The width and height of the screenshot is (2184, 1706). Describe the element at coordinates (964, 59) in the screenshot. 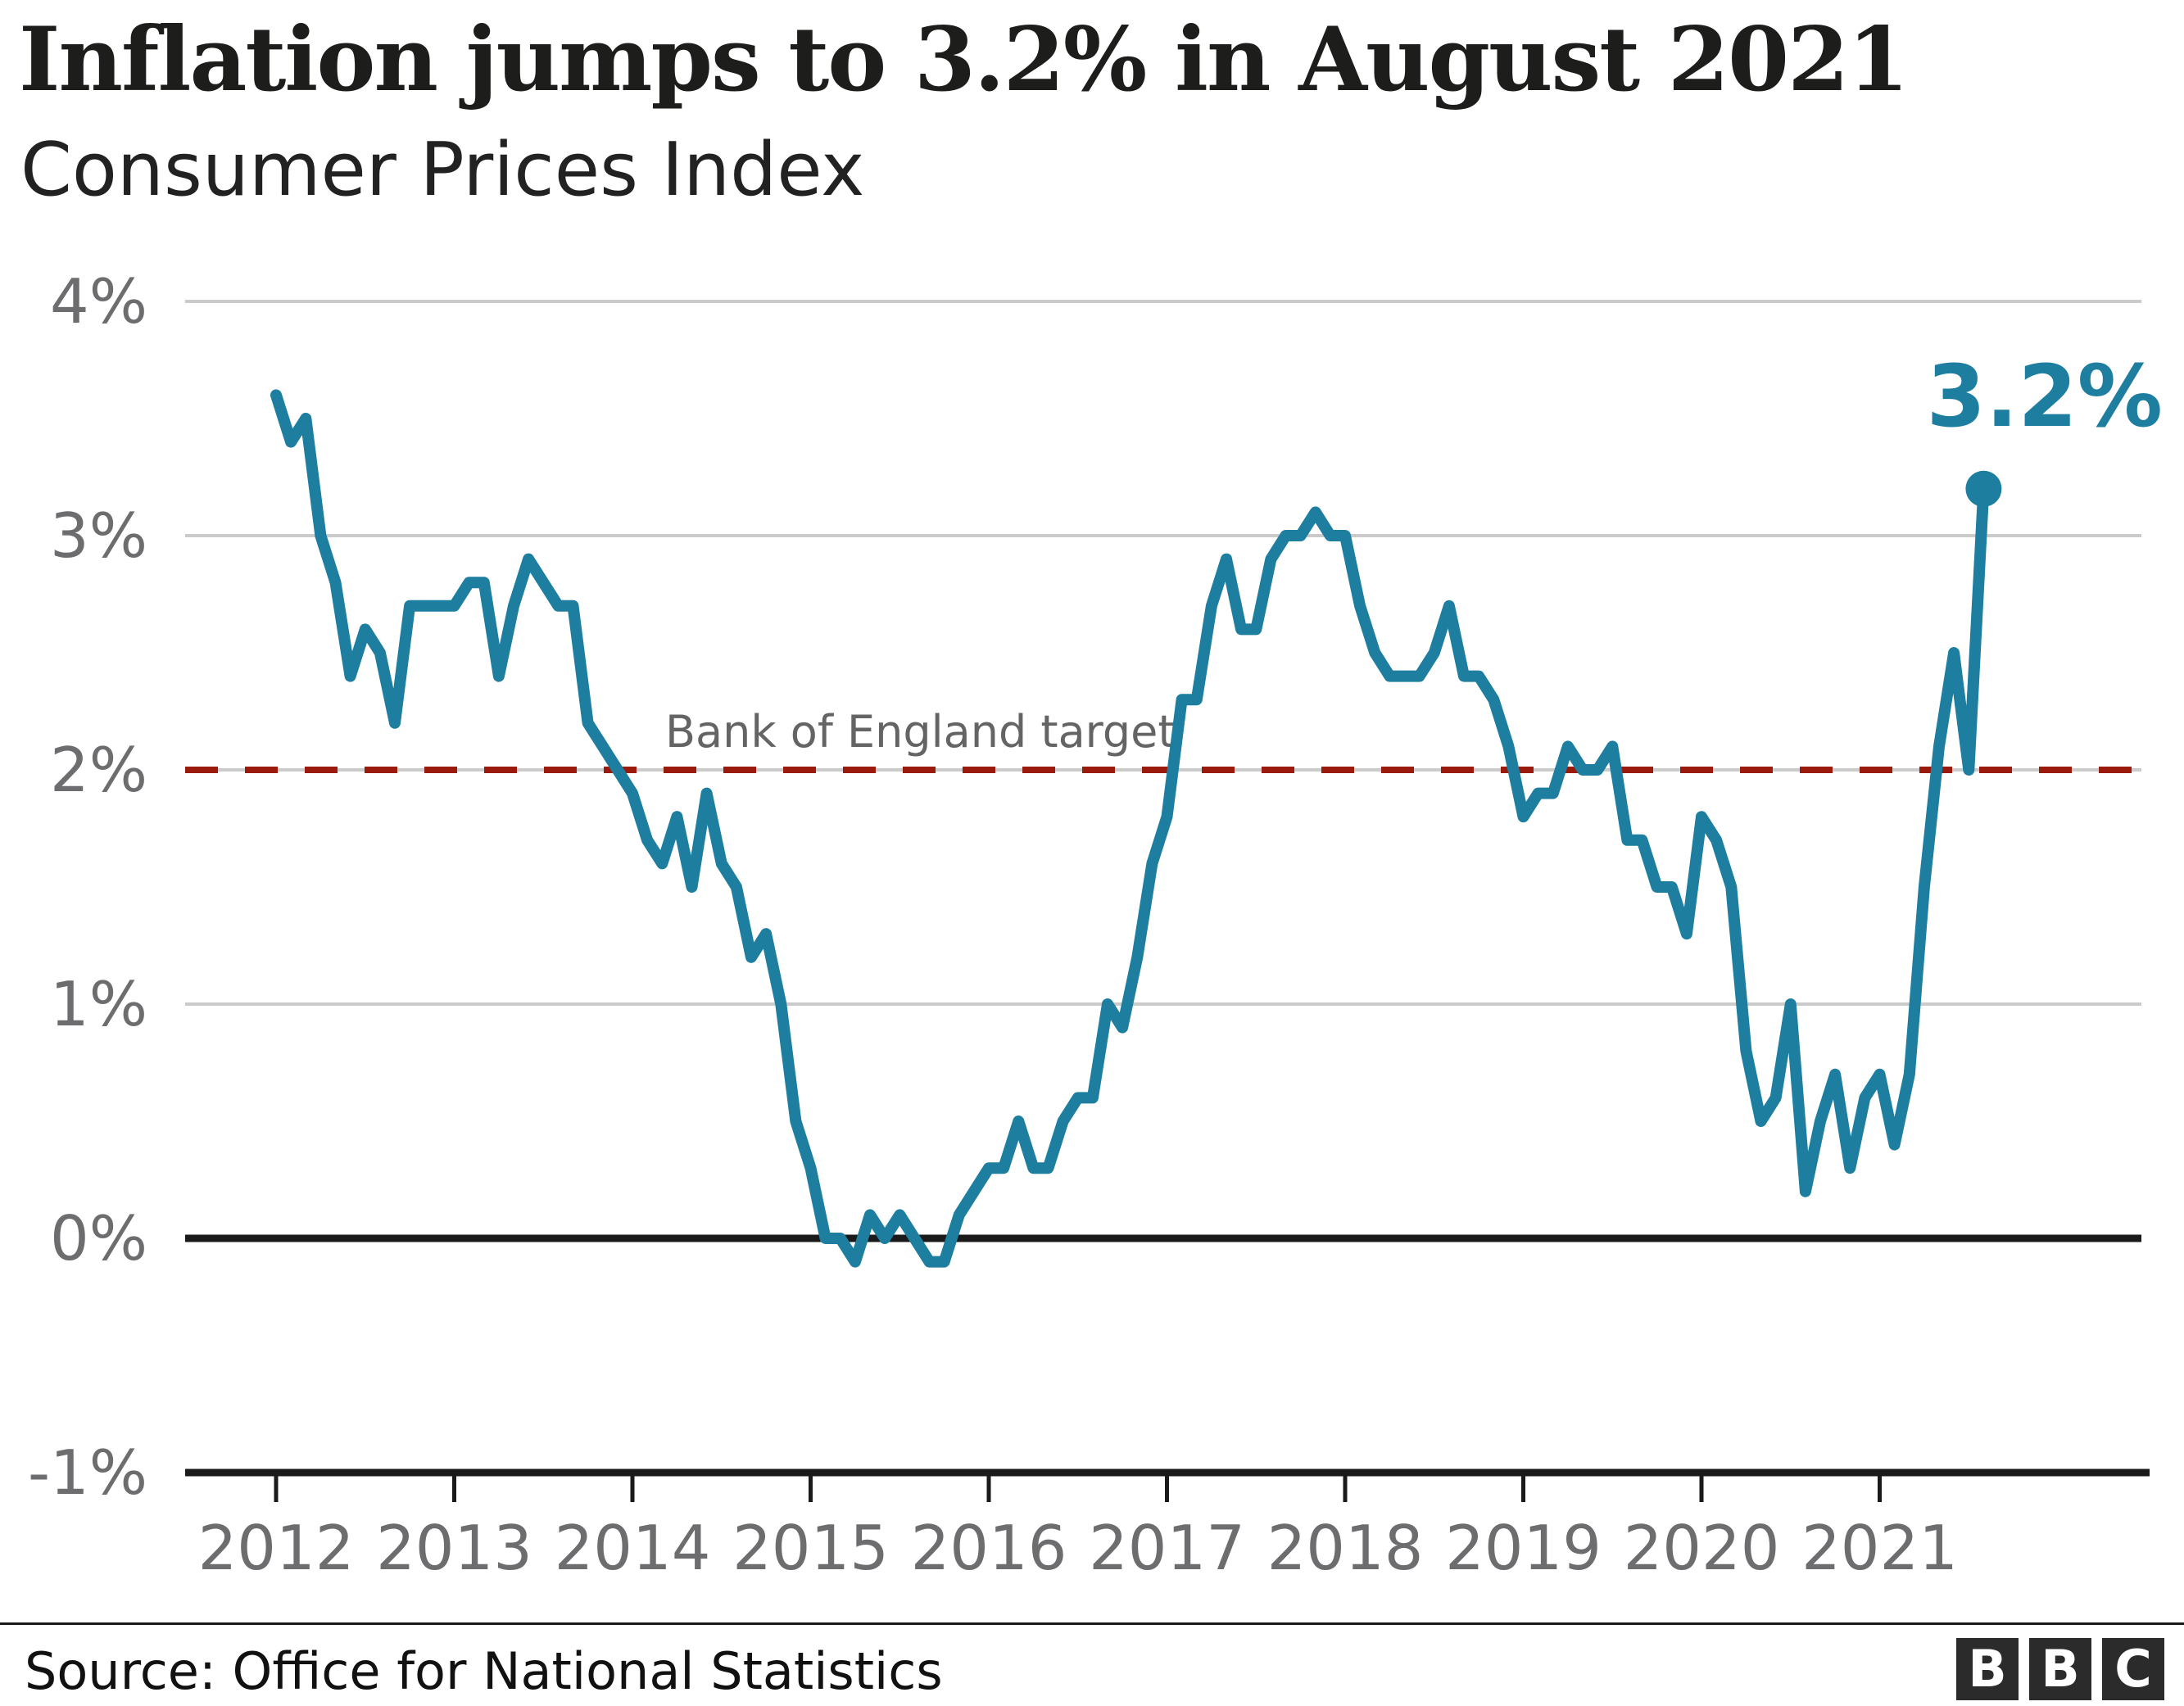

I see `page-title: Inflation jumps to 3.2% in August 2021` at that location.